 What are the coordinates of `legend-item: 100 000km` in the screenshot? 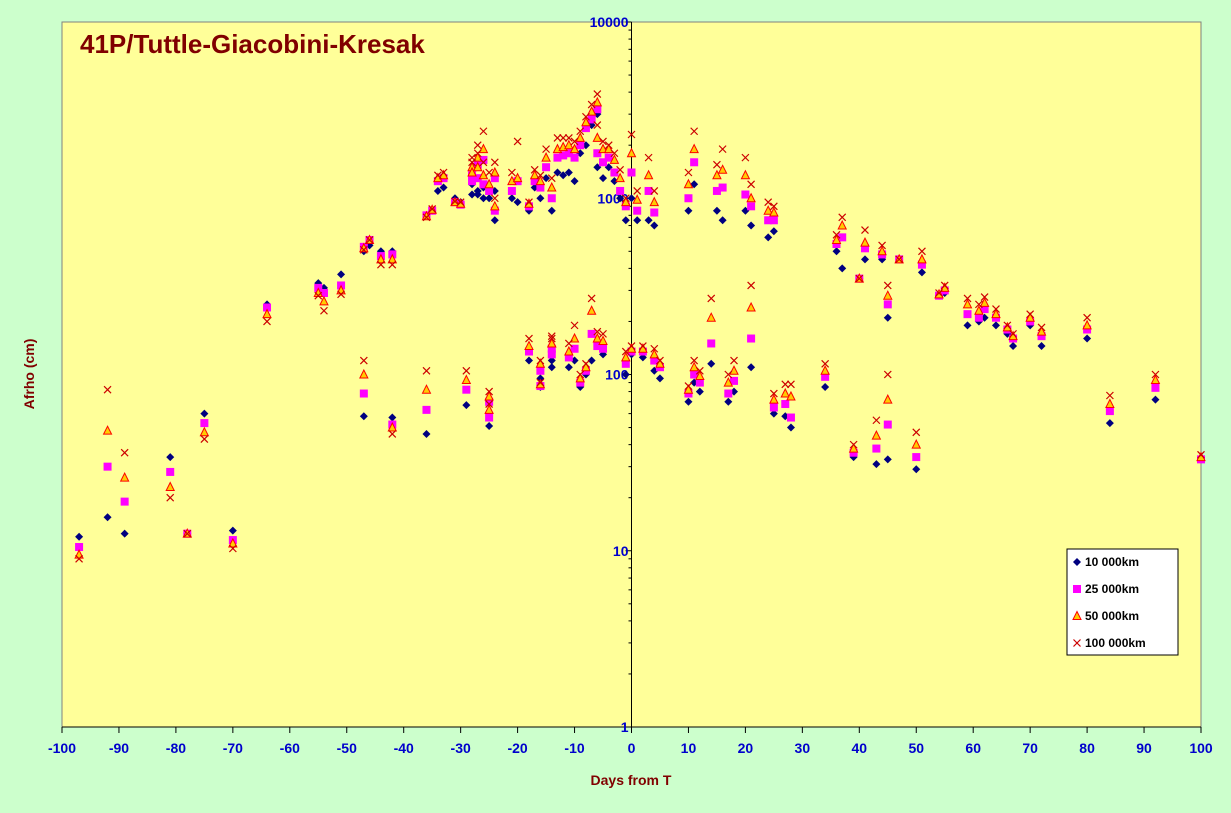 It's located at (1109, 643).